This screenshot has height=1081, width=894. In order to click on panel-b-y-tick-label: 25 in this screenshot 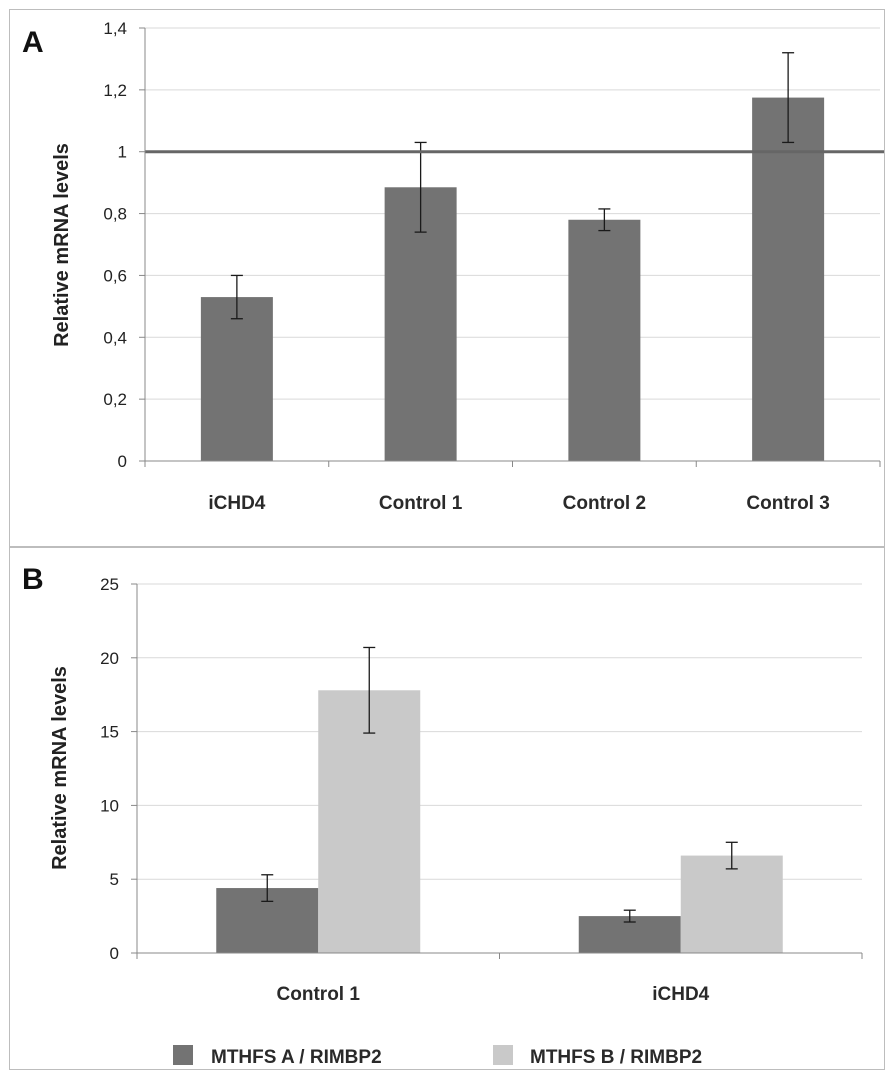, I will do `click(109, 584)`.